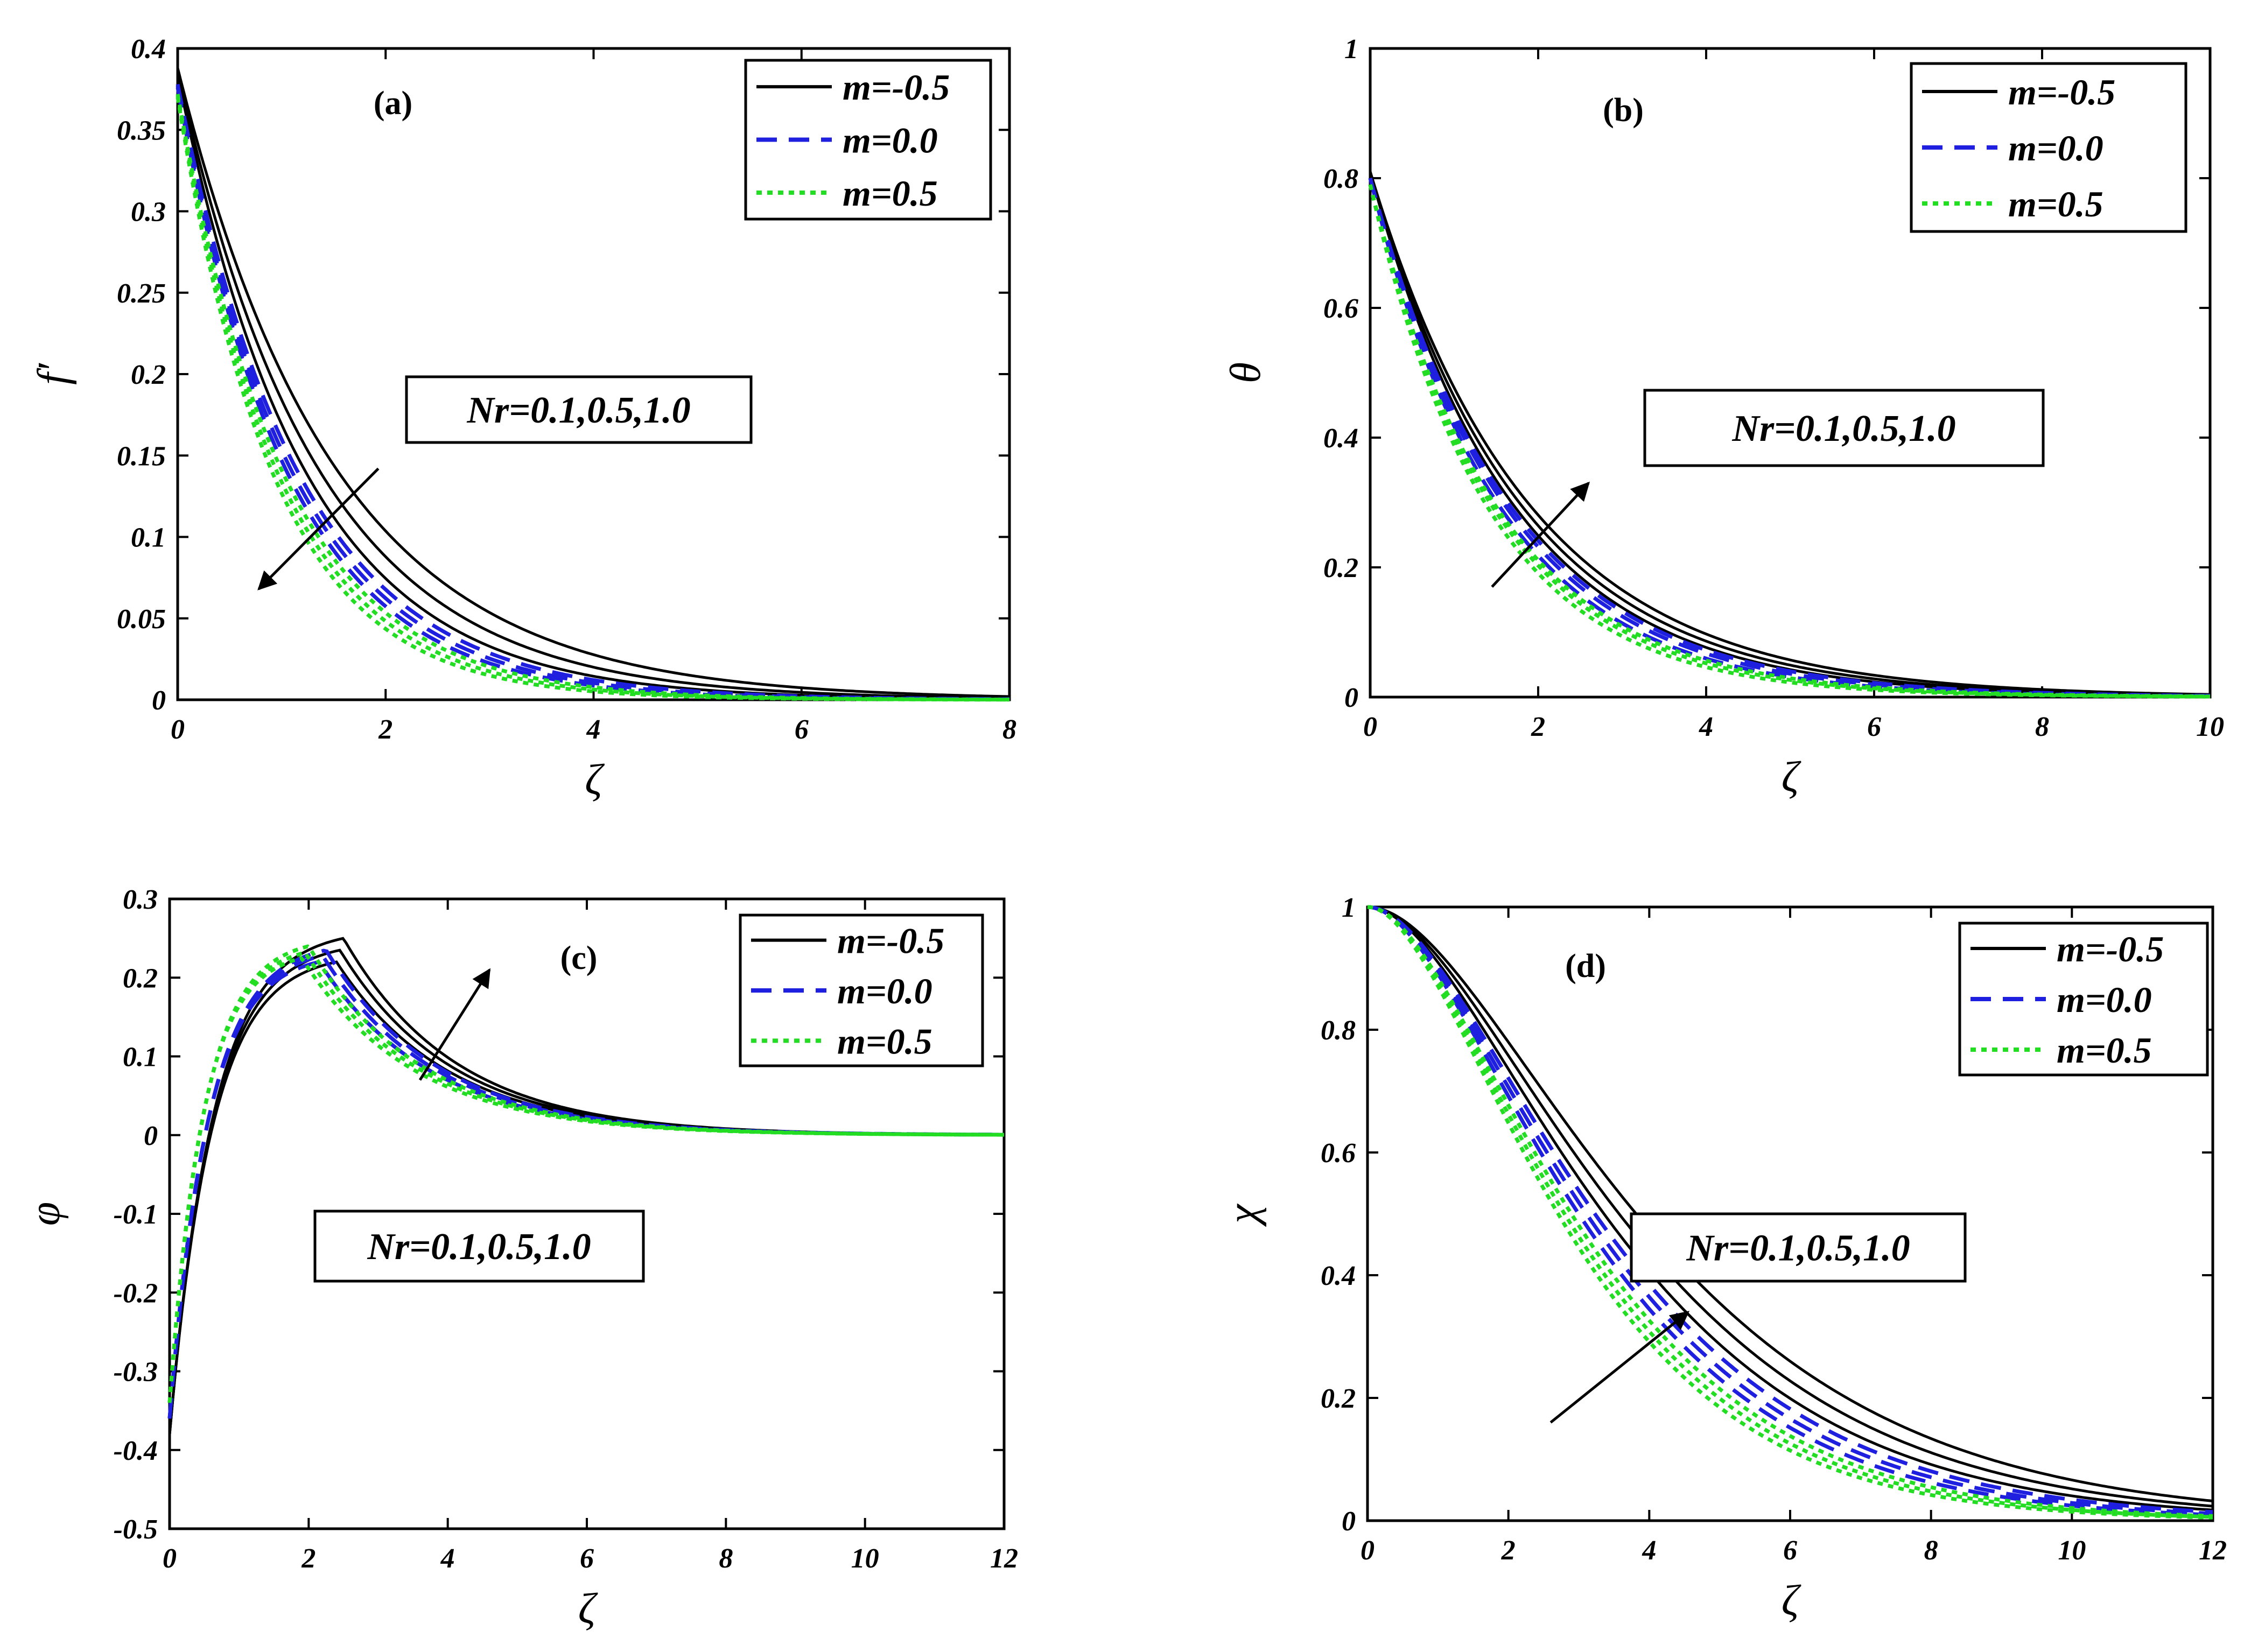  I want to click on panel-tag: (a), so click(393, 103).